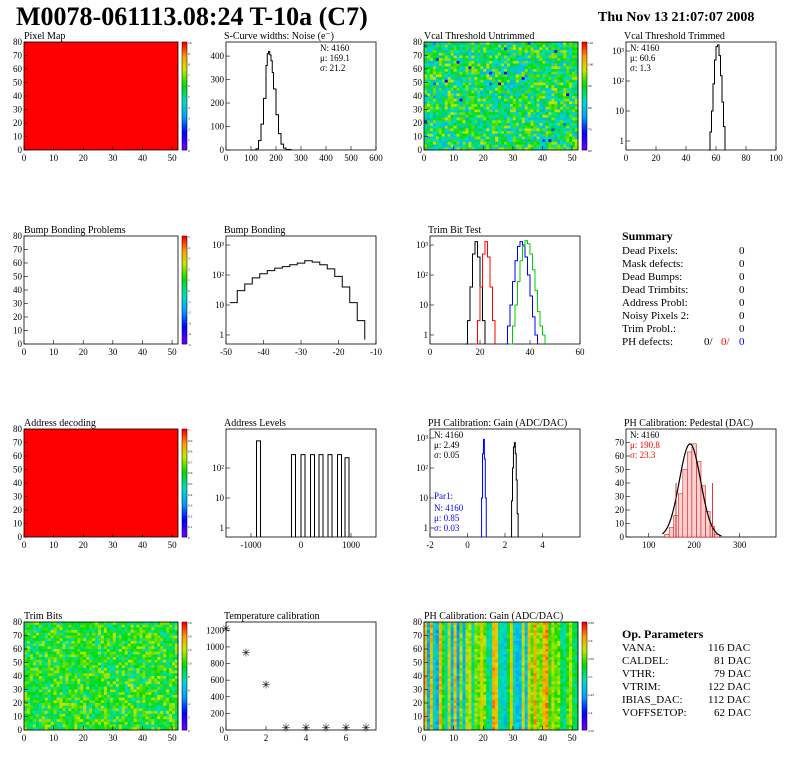  Describe the element at coordinates (189, 86) in the screenshot. I see `palette-tick-label: 6` at that location.